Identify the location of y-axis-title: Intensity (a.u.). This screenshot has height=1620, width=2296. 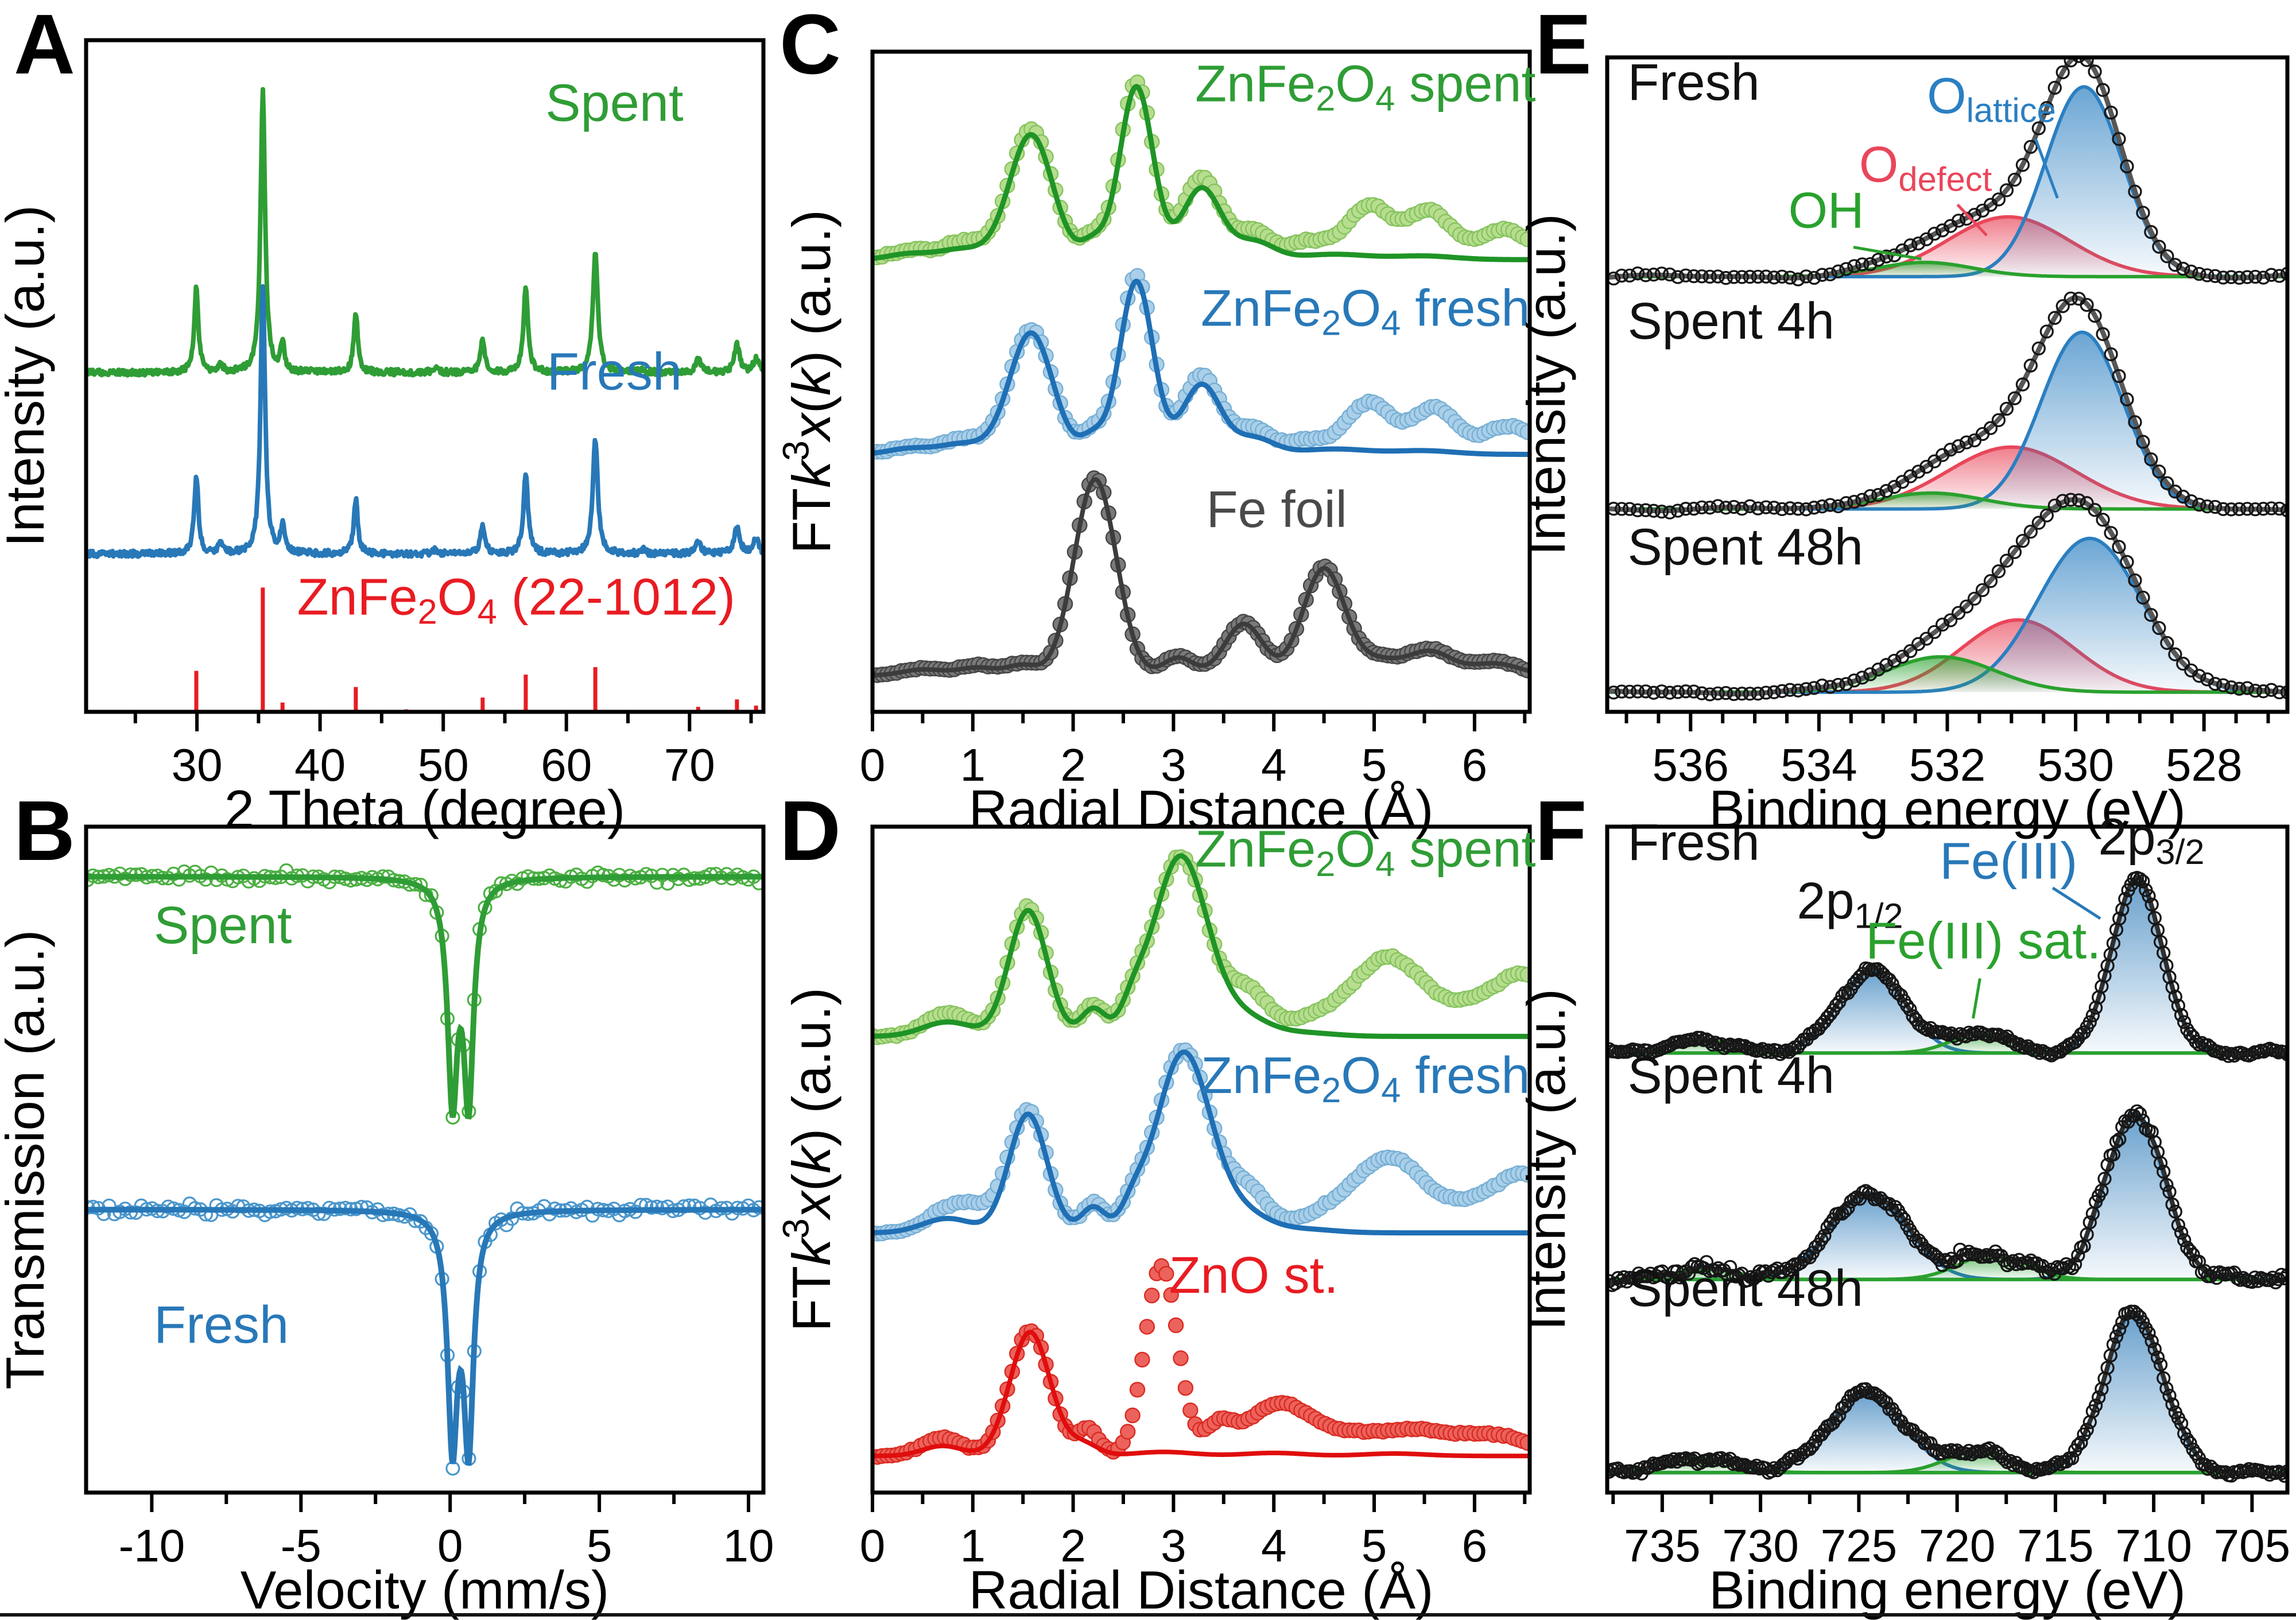
(1546, 1160).